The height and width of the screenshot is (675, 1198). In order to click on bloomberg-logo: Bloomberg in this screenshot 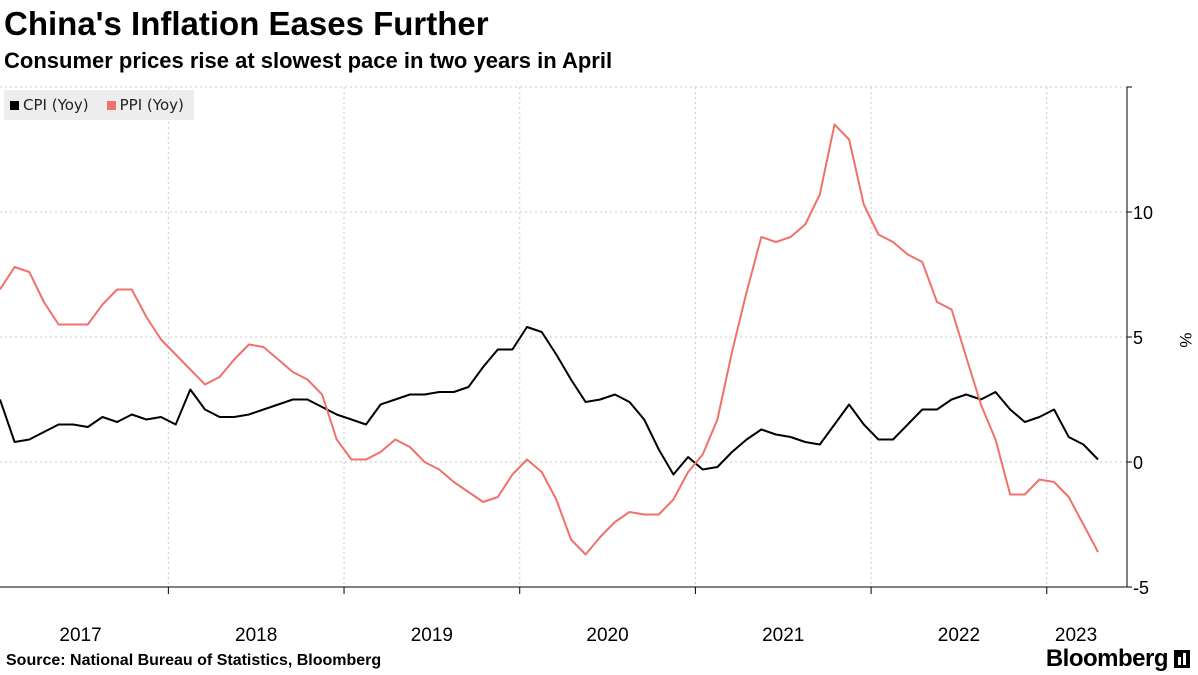, I will do `click(1118, 659)`.